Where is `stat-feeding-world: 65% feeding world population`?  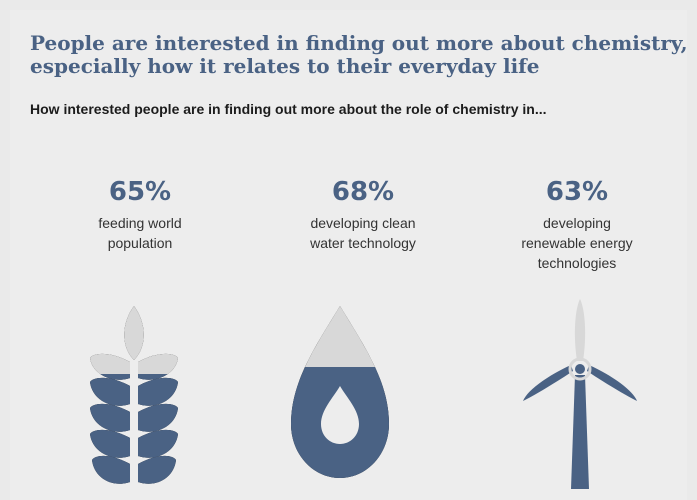 stat-feeding-world: 65% feeding world population is located at coordinates (140, 214).